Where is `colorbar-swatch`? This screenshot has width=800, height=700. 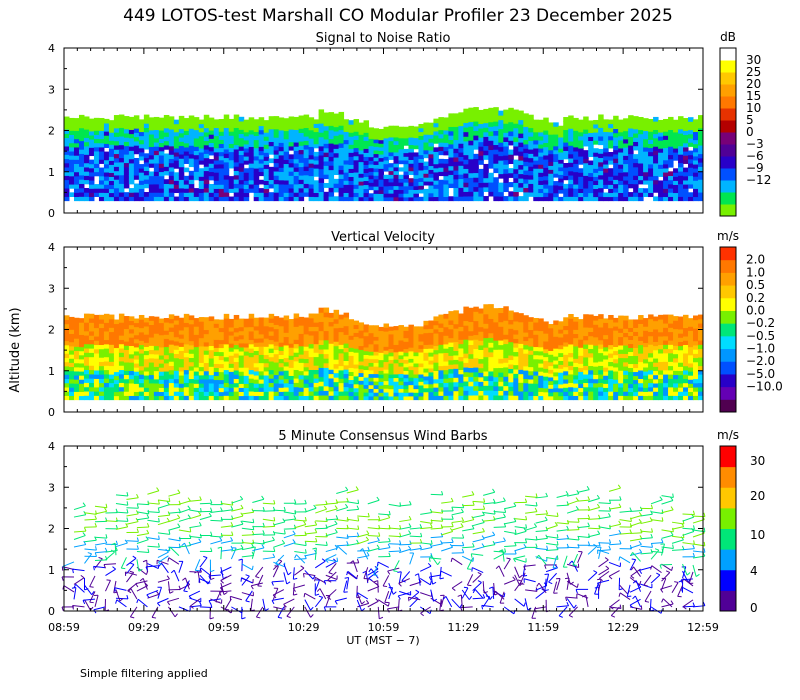
colorbar-swatch is located at coordinates (728, 114).